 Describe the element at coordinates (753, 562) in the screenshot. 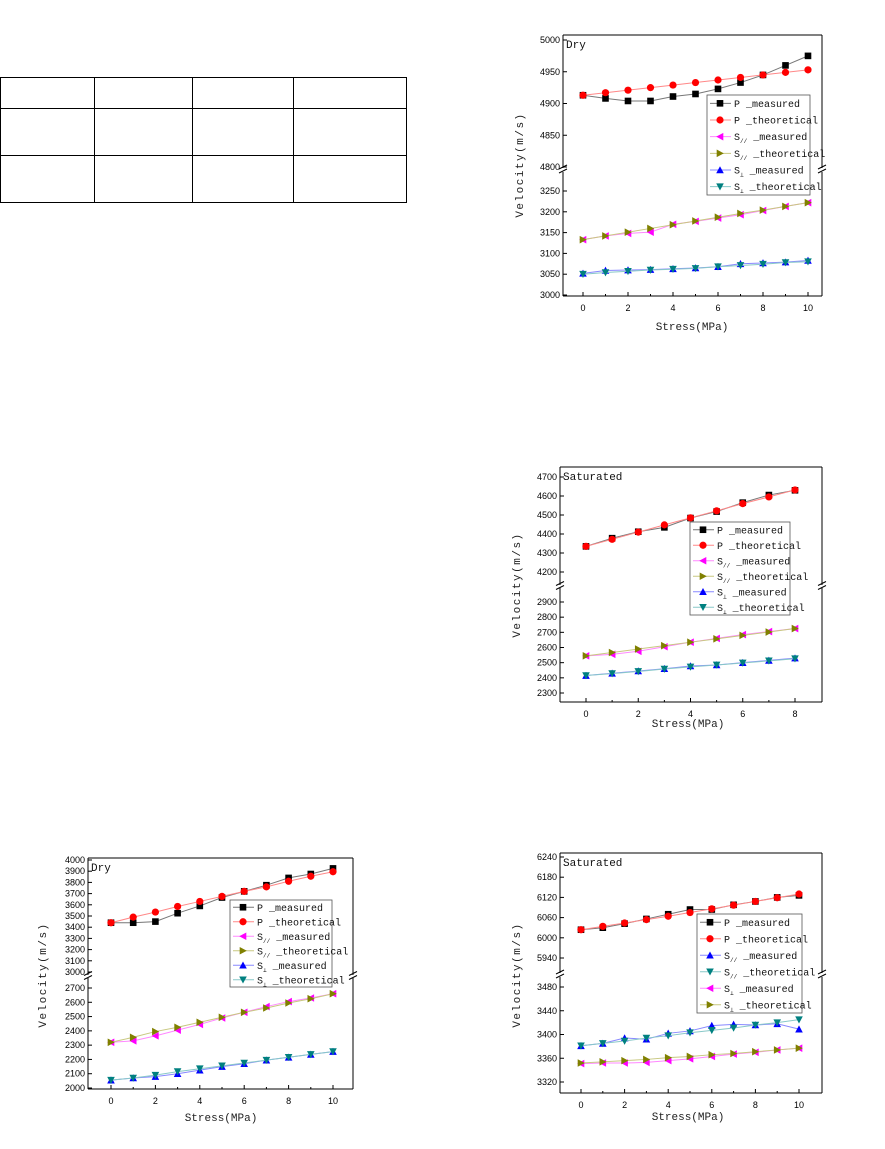

I see `legend-label: S// _measured` at that location.